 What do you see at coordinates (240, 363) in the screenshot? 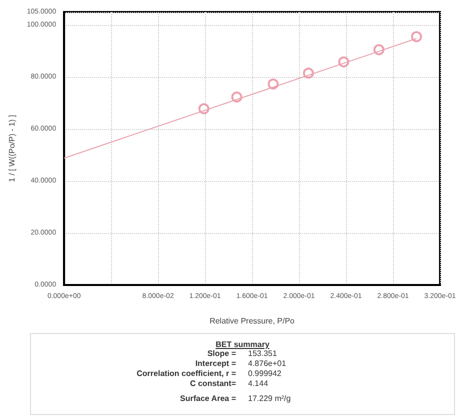
I see `text: Intercept = 4.876e+01` at bounding box center [240, 363].